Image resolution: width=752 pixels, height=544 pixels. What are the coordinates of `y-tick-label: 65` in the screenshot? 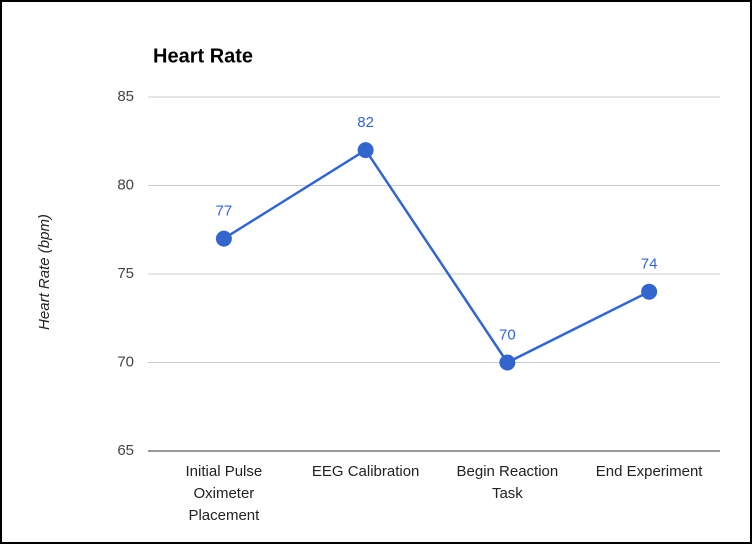 It's located at (125, 450).